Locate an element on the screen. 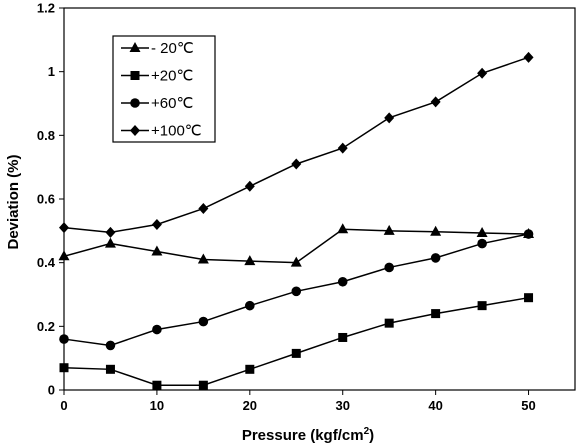  y-tick-label: 0 is located at coordinates (51, 390).